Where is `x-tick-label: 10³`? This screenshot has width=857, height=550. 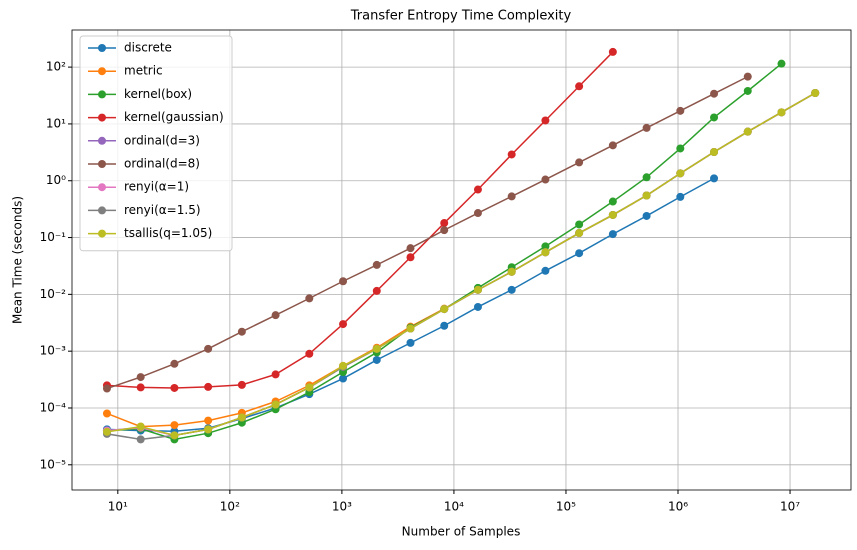
x-tick-label: 10³ is located at coordinates (342, 507).